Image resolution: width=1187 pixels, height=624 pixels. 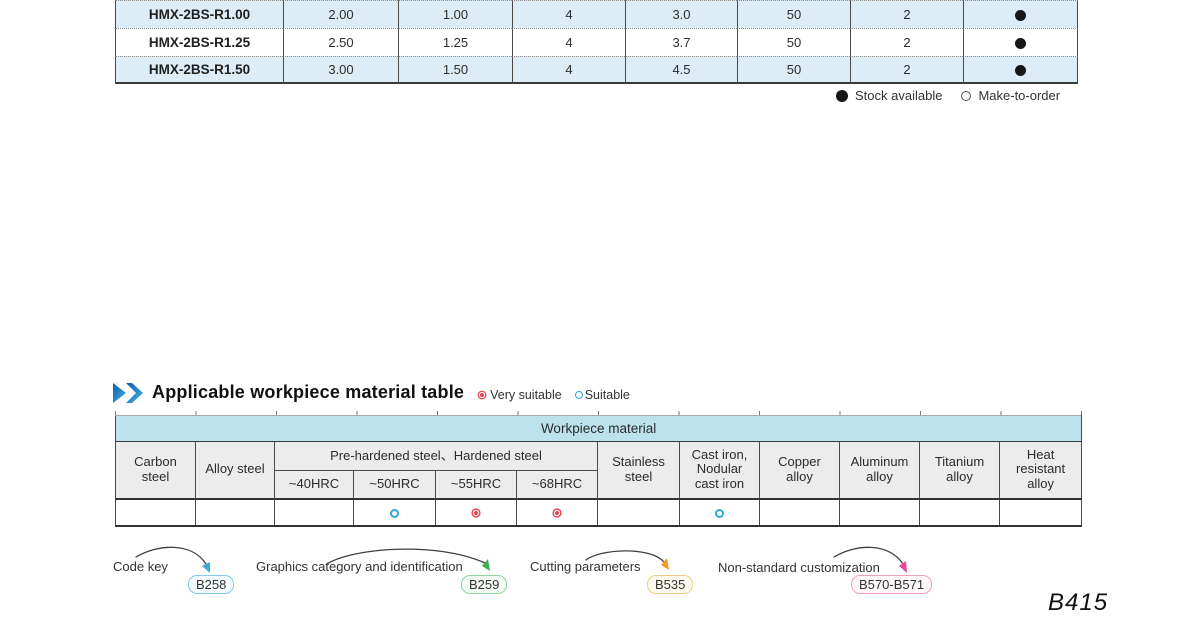 I want to click on legend-item: Make-to-order, so click(x=1010, y=95).